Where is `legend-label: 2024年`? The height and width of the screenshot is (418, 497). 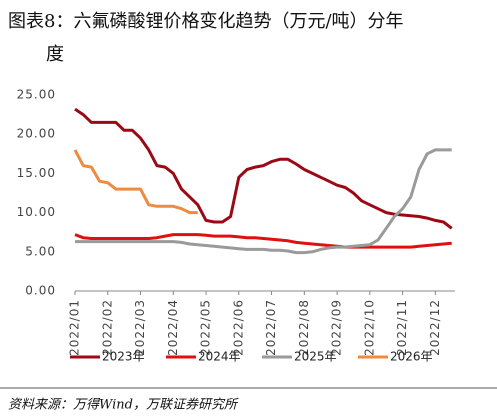 legend-label: 2024年 is located at coordinates (219, 357).